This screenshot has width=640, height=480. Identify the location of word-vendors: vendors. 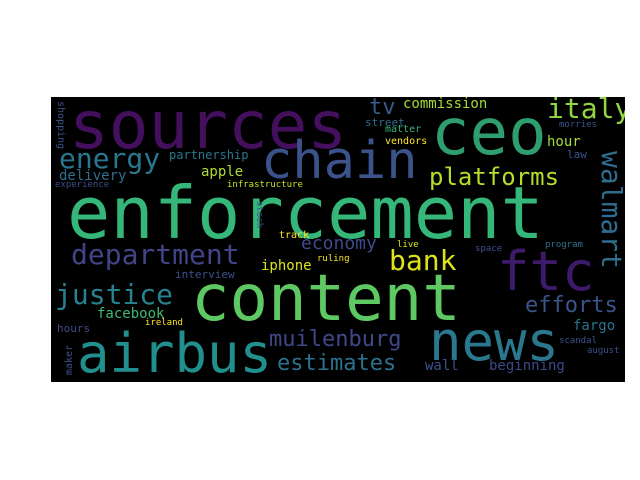
(406, 141).